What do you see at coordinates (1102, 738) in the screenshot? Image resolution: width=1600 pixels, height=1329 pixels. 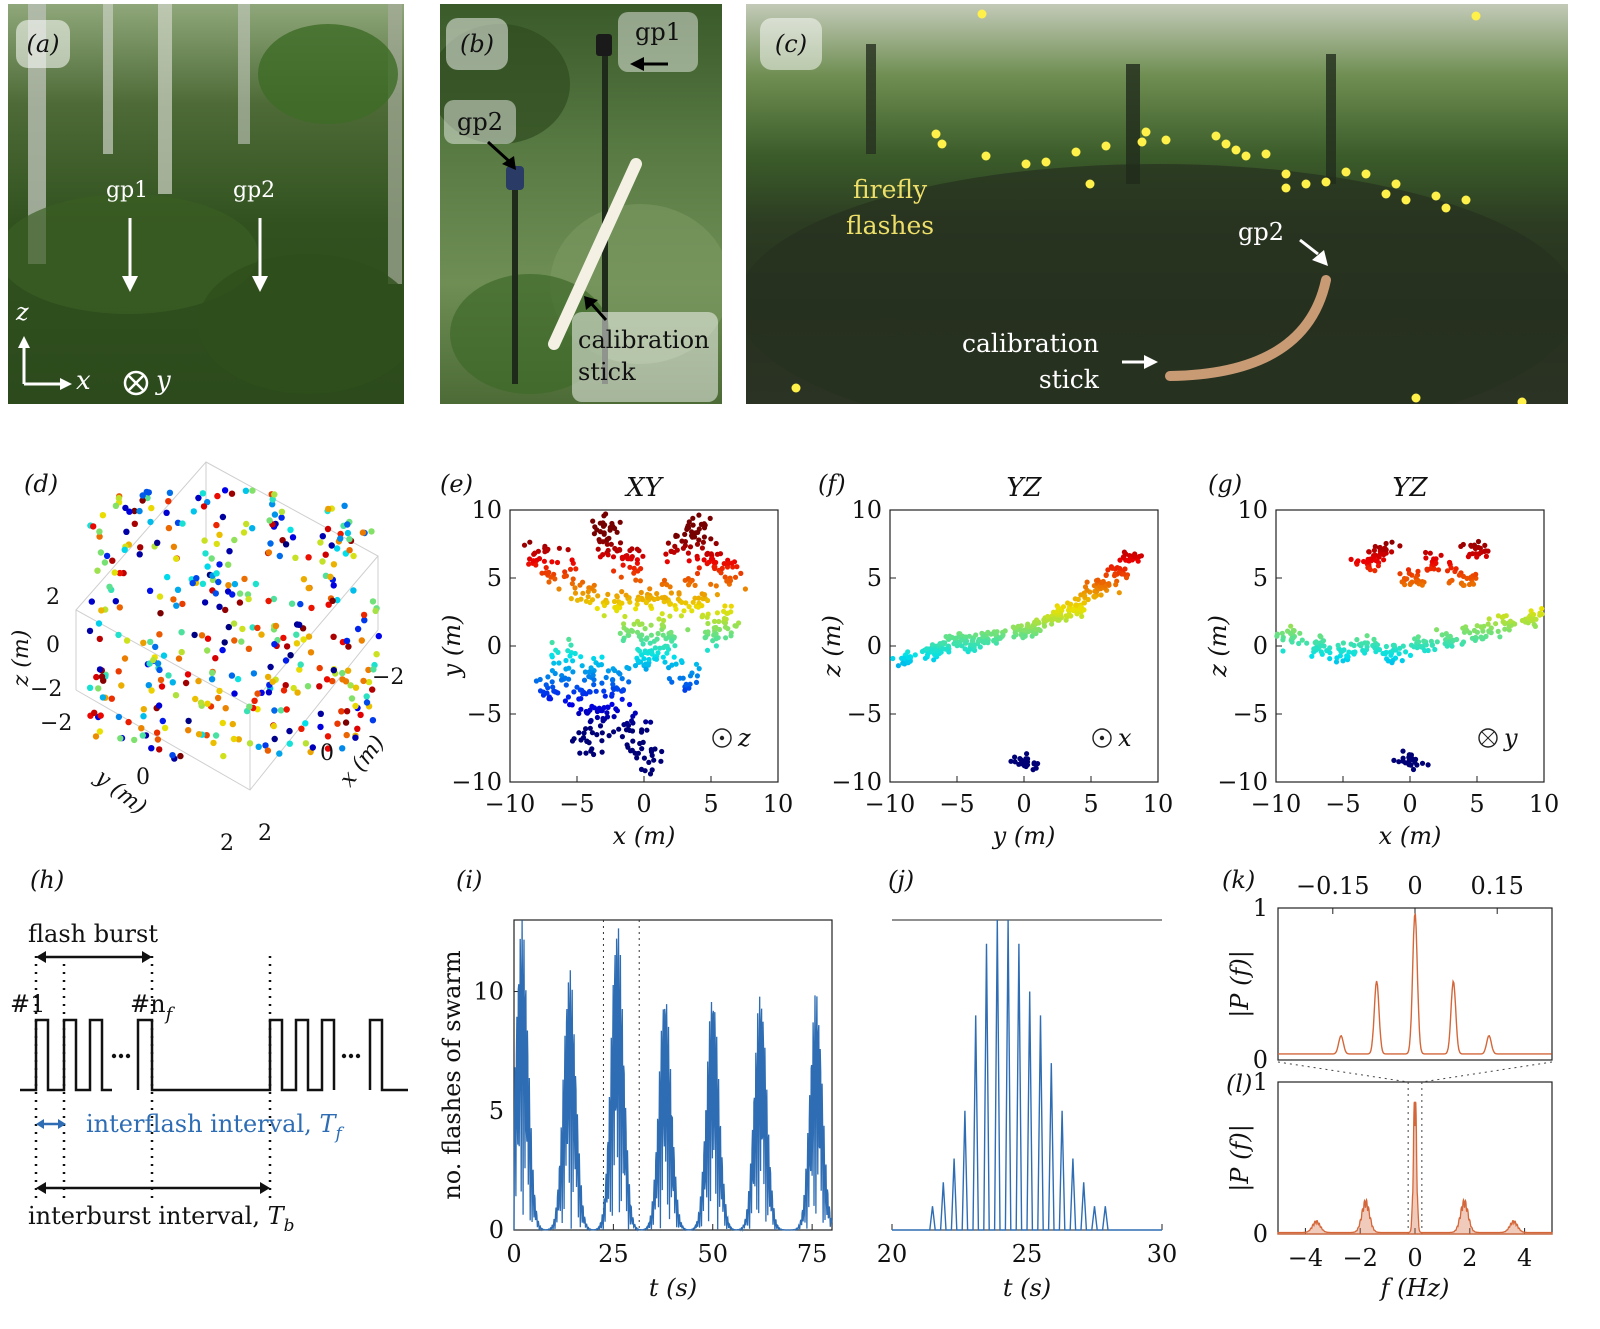 I see `axis-direction-dot` at bounding box center [1102, 738].